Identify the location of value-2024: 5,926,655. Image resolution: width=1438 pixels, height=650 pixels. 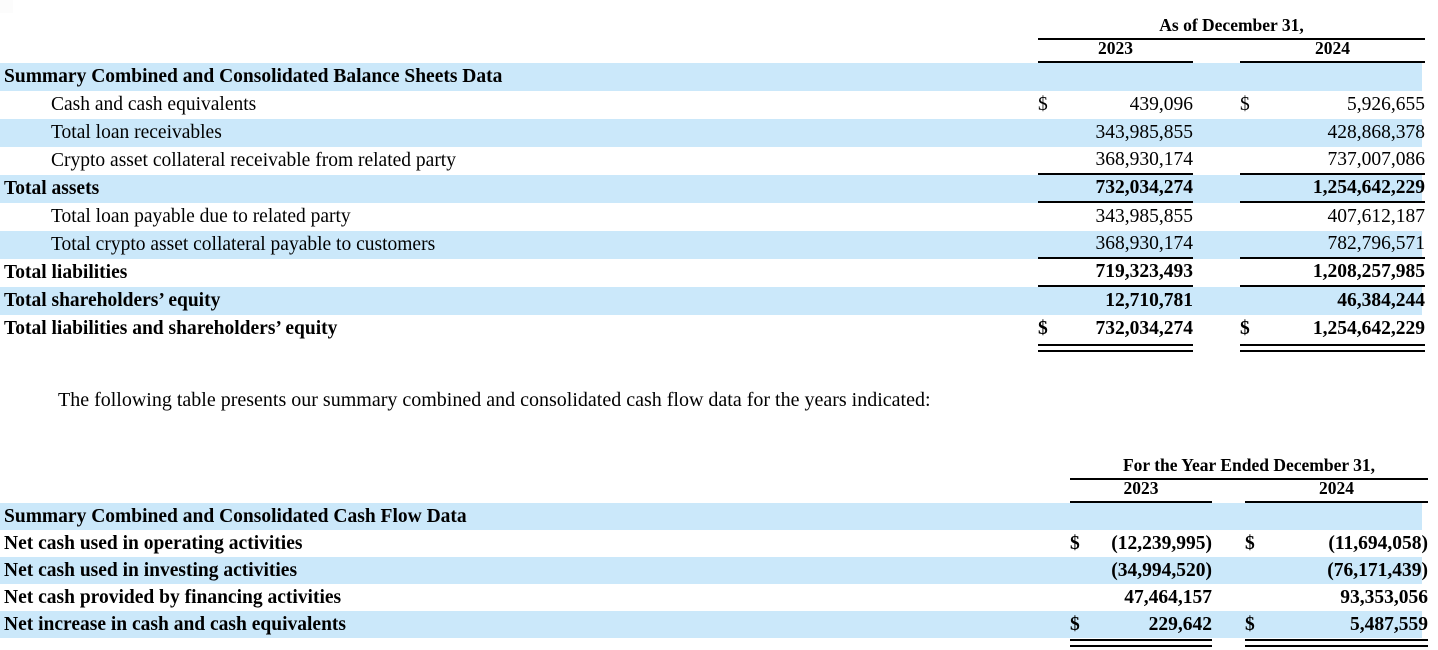
(1386, 104).